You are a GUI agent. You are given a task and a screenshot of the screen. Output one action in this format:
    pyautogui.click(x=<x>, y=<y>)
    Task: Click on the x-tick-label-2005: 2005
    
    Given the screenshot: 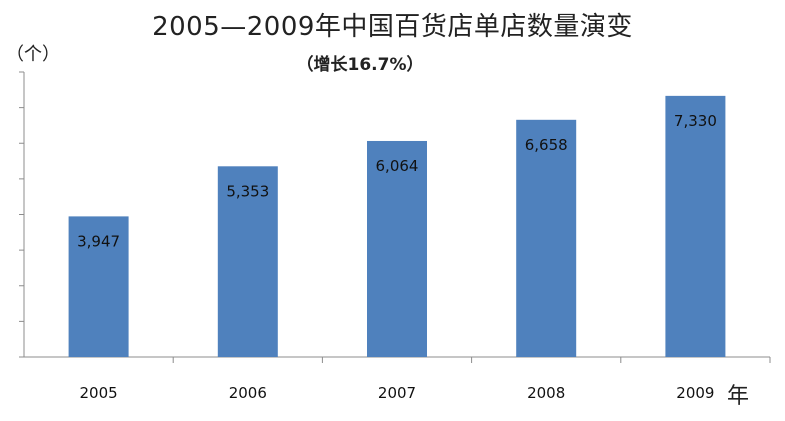 What is the action you would take?
    pyautogui.click(x=99, y=393)
    